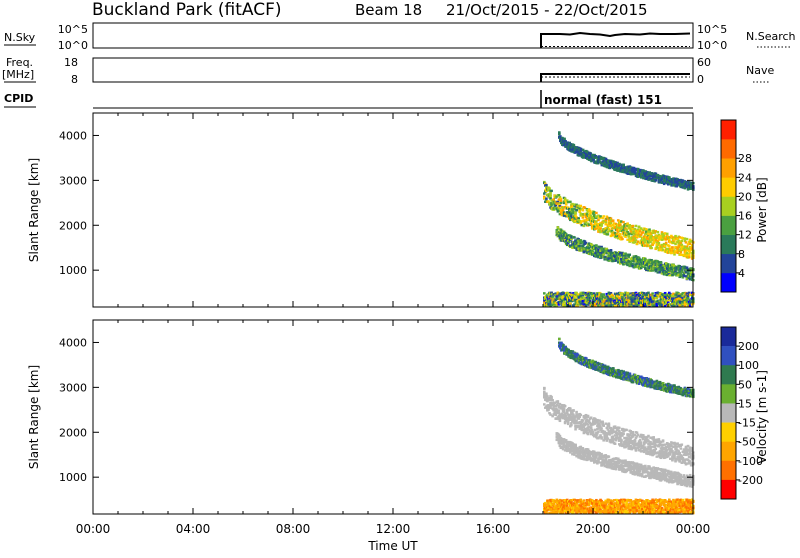 This screenshot has height=558, width=800. I want to click on y-tick-label: 3000, so click(73, 180).